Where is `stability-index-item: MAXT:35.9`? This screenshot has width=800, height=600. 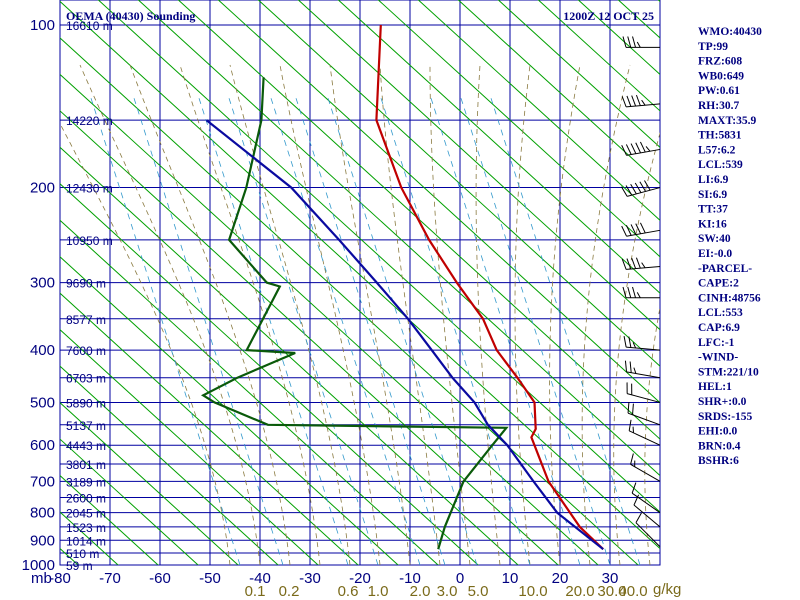
stability-index-item: MAXT:35.9 is located at coordinates (727, 121).